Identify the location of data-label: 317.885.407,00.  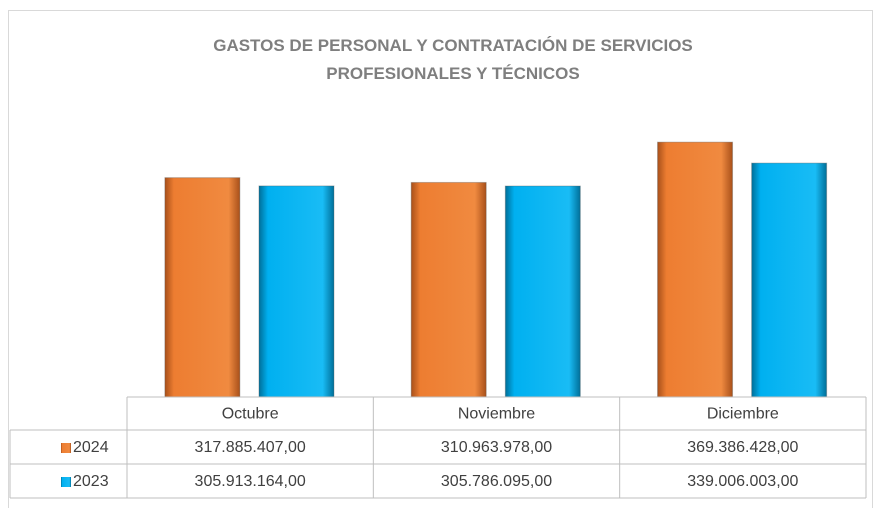
(250, 447).